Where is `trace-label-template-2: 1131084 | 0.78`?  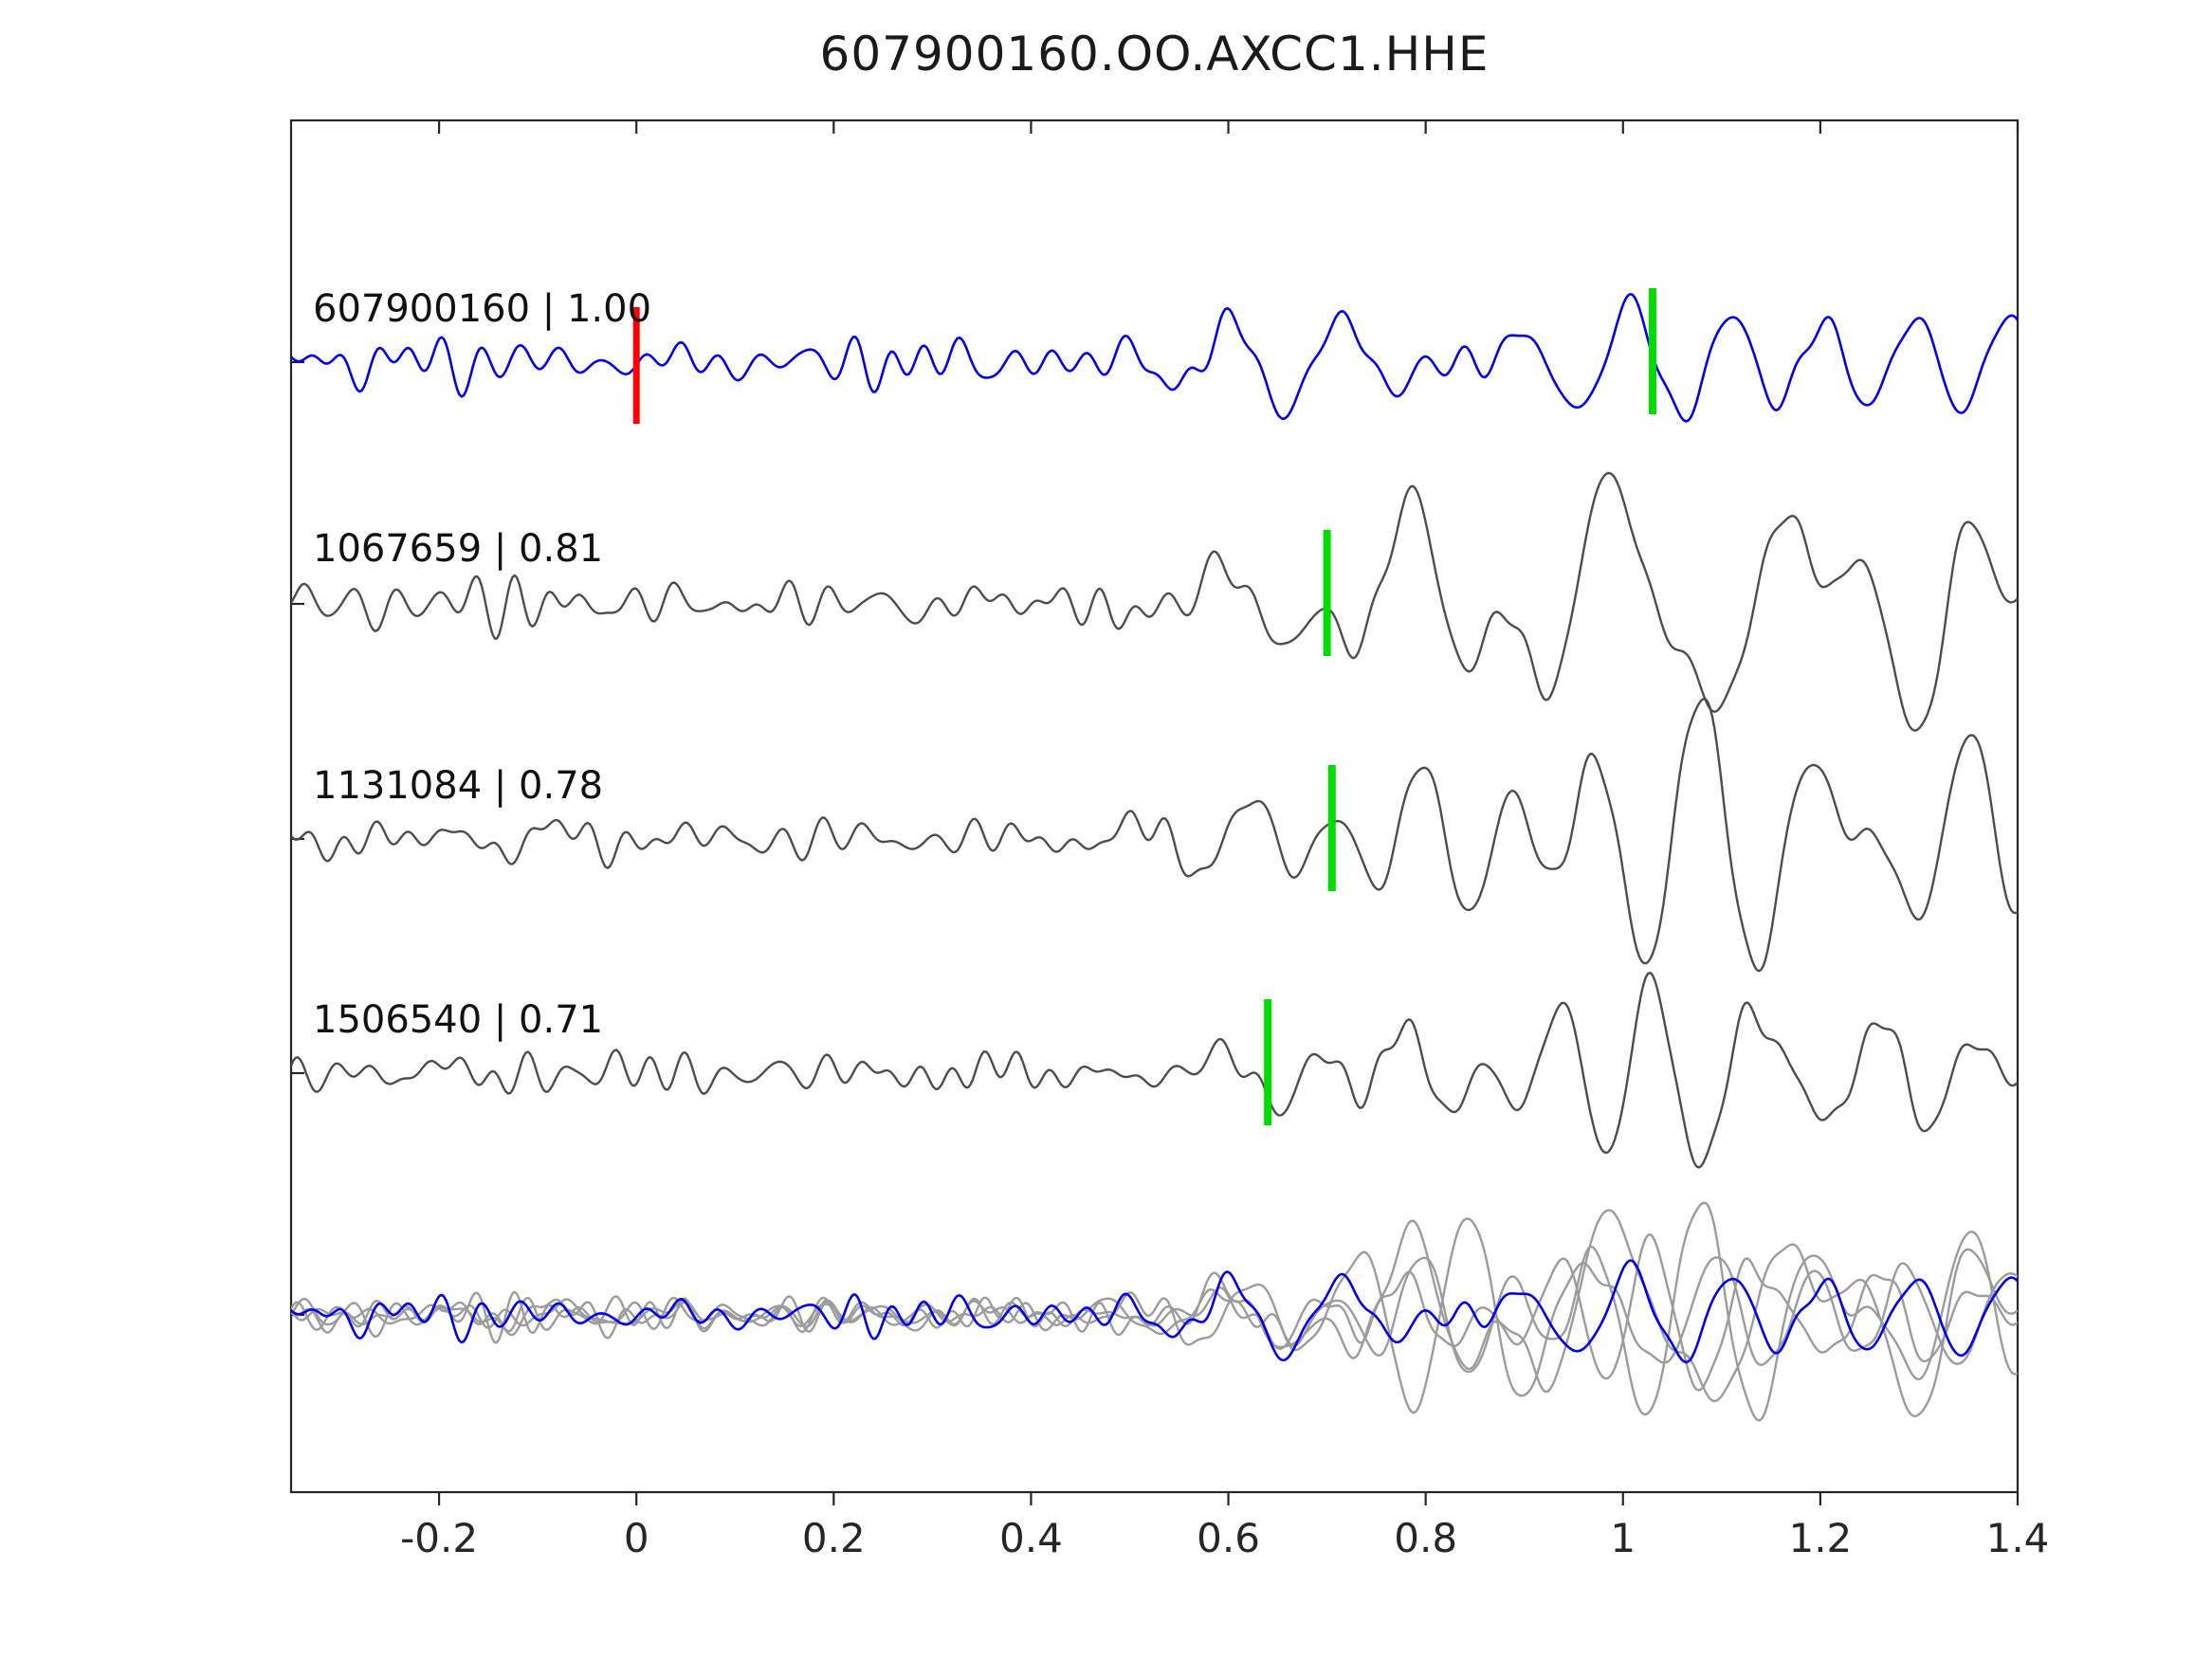
trace-label-template-2: 1131084 | 0.78 is located at coordinates (458, 786).